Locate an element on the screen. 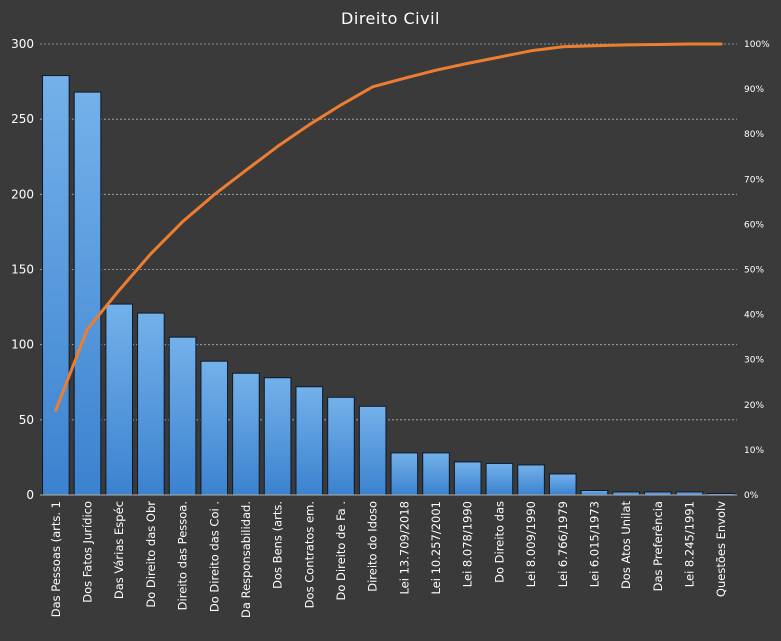  y2-tick-label: 70% is located at coordinates (754, 180).